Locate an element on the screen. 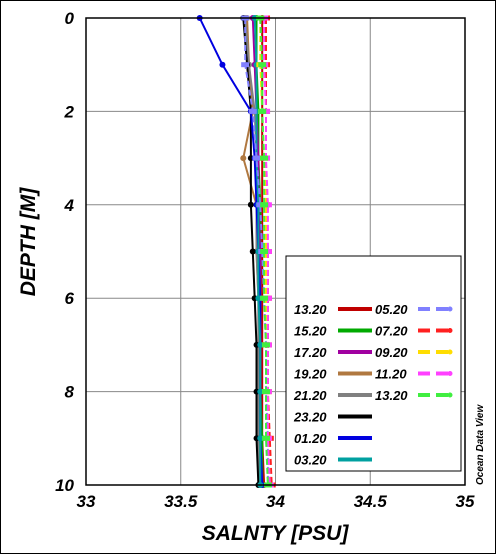 This screenshot has height=554, width=496. x-tick-label: 34 is located at coordinates (275, 501).